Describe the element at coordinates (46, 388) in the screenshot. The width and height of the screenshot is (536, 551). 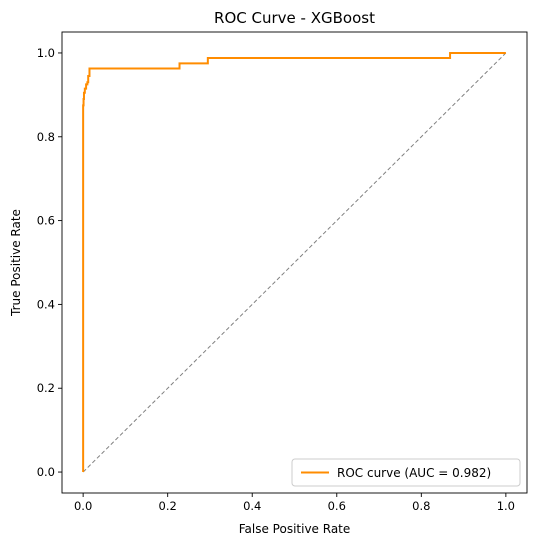
I see `y-tick-label: 0.2` at that location.